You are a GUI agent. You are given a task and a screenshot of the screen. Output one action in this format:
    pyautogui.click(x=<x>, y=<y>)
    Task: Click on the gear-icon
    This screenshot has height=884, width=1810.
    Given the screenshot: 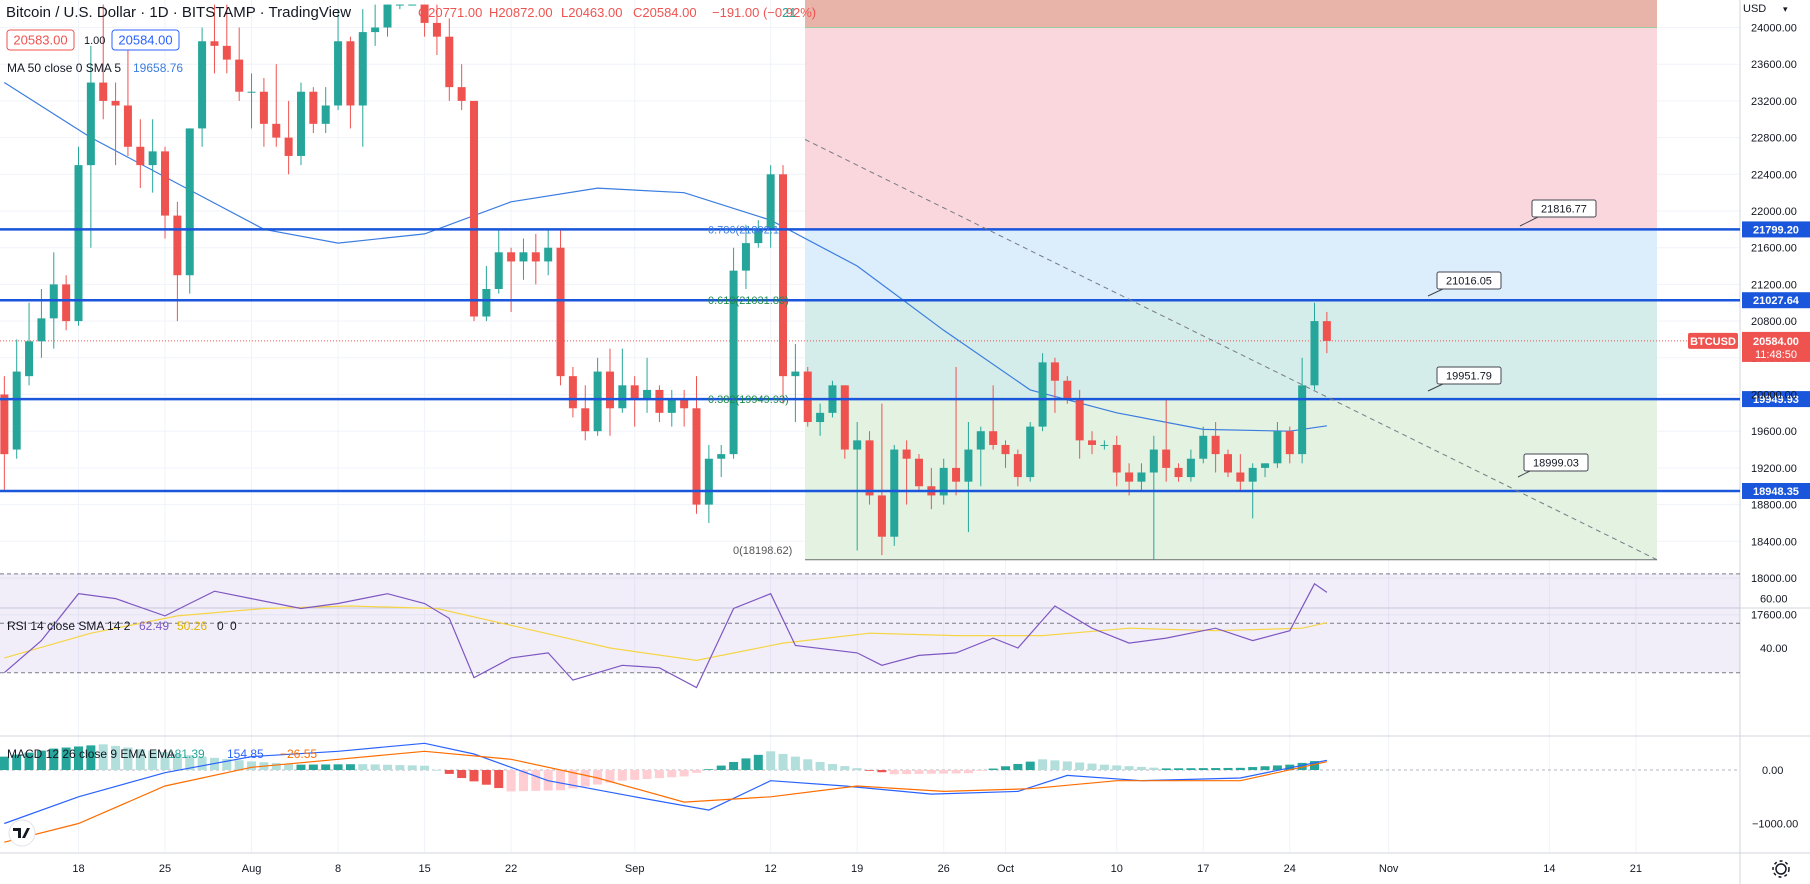 What is the action you would take?
    pyautogui.click(x=1781, y=869)
    